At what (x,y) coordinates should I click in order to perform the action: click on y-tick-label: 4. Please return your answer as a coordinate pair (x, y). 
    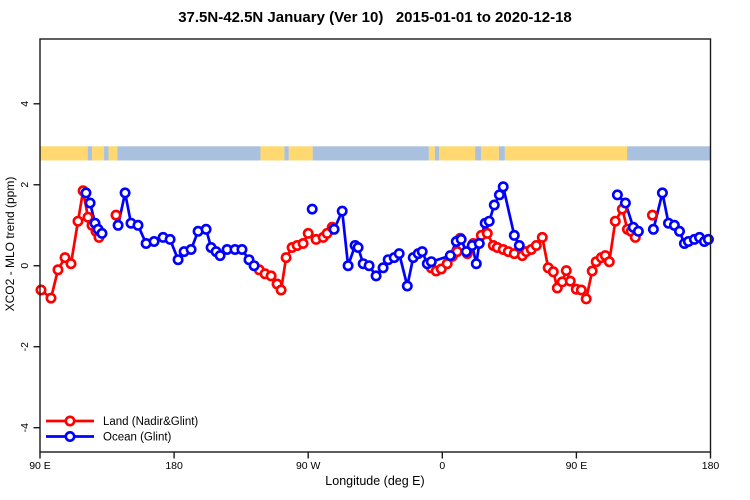
    Looking at the image, I should click on (25, 104).